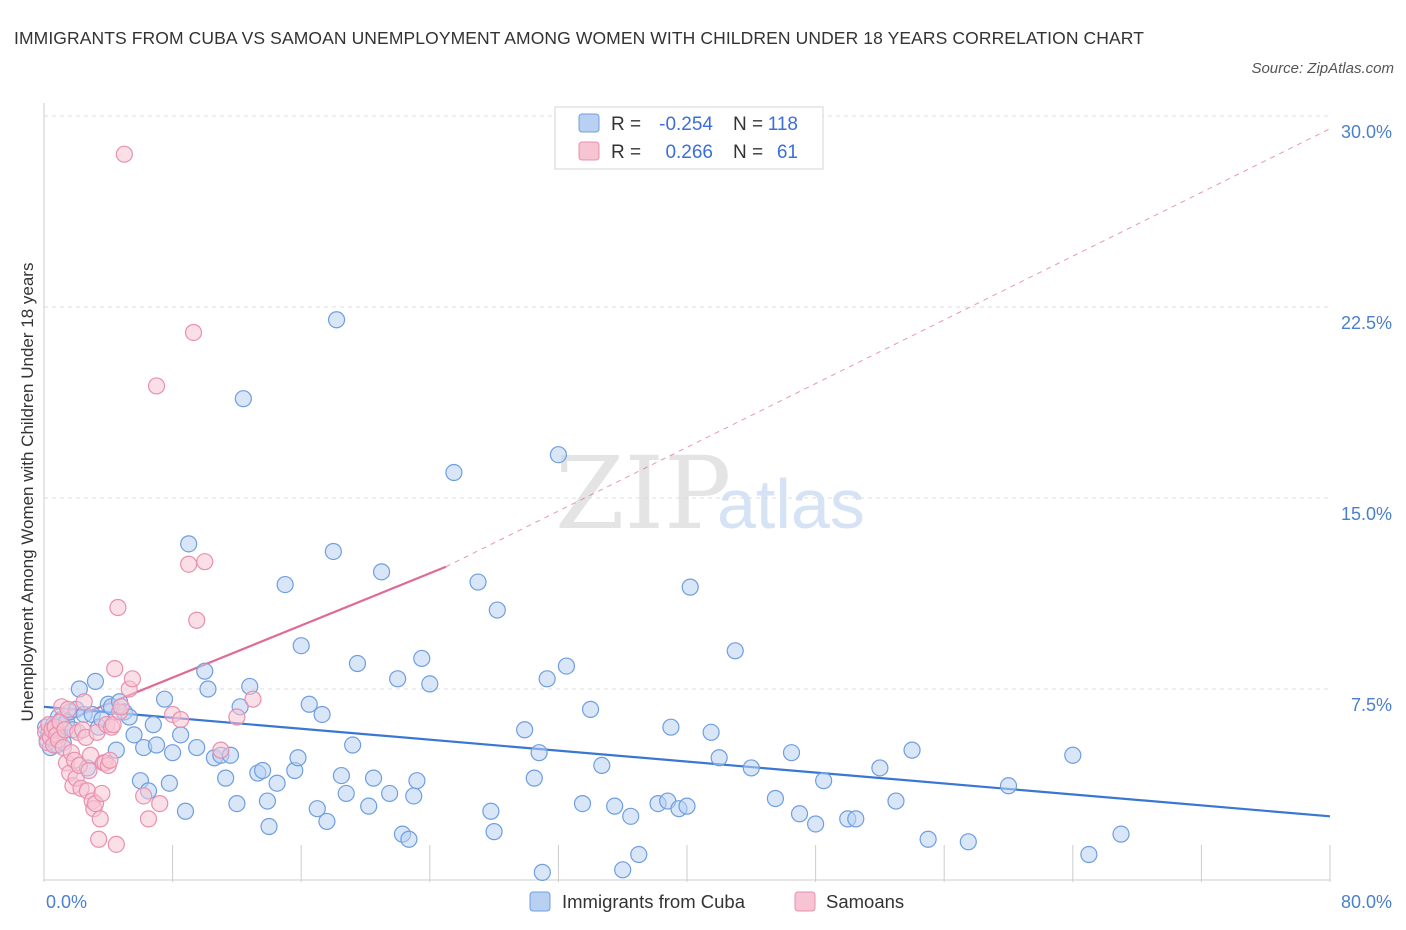 The height and width of the screenshot is (930, 1406). I want to click on legend-r-label-samoa: R =, so click(626, 152).